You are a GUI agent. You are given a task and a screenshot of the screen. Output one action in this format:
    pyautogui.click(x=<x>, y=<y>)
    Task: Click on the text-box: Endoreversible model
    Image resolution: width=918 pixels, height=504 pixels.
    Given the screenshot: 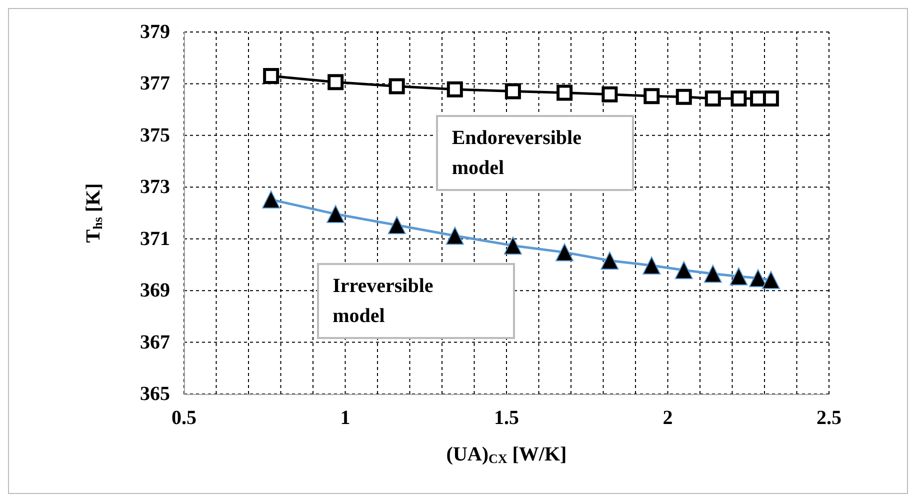 What is the action you would take?
    pyautogui.click(x=535, y=153)
    